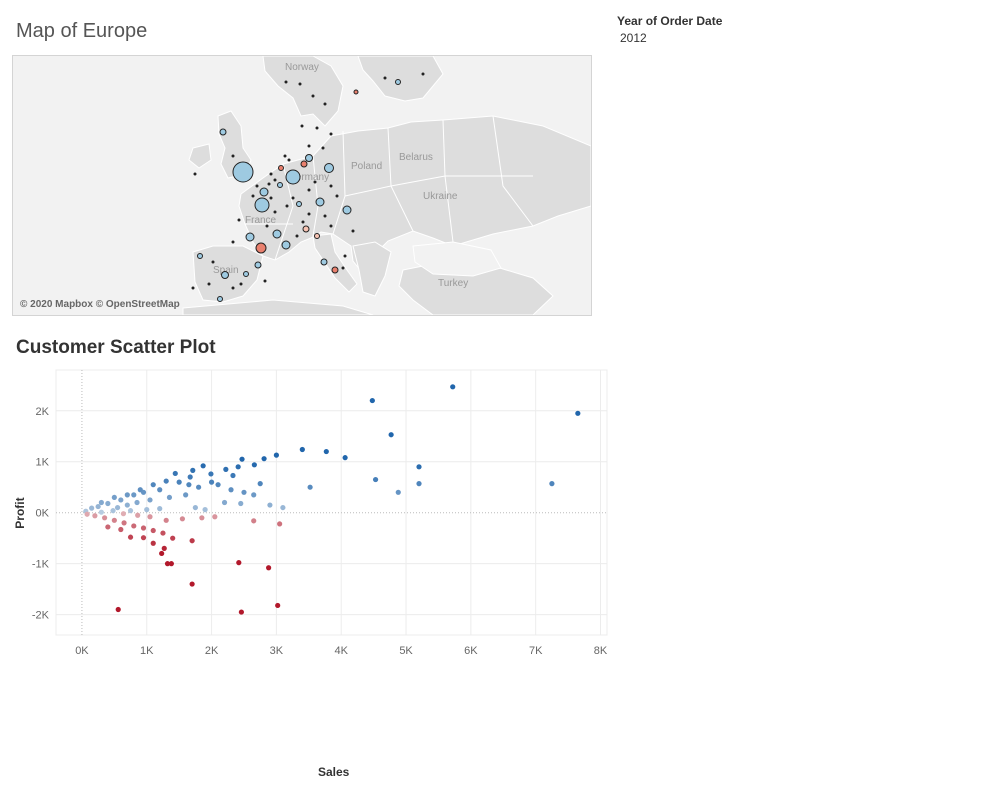  What do you see at coordinates (262, 205) in the screenshot?
I see `map-mark-paris` at bounding box center [262, 205].